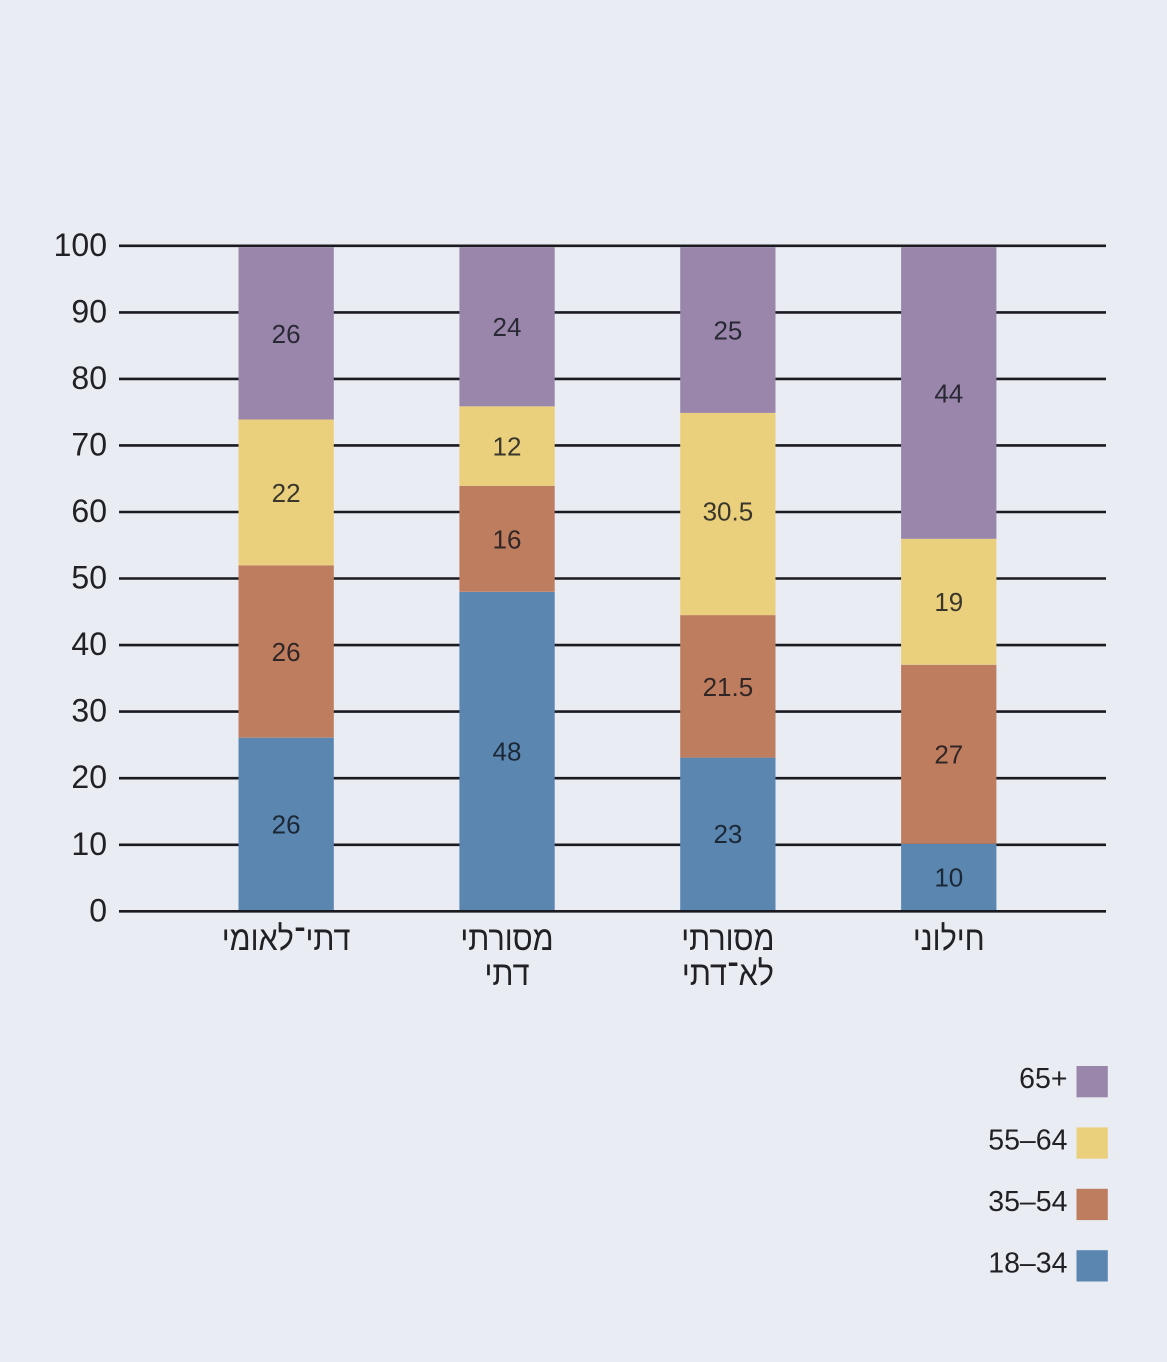 This screenshot has width=1167, height=1362. I want to click on svg-text: 23, so click(727, 834).